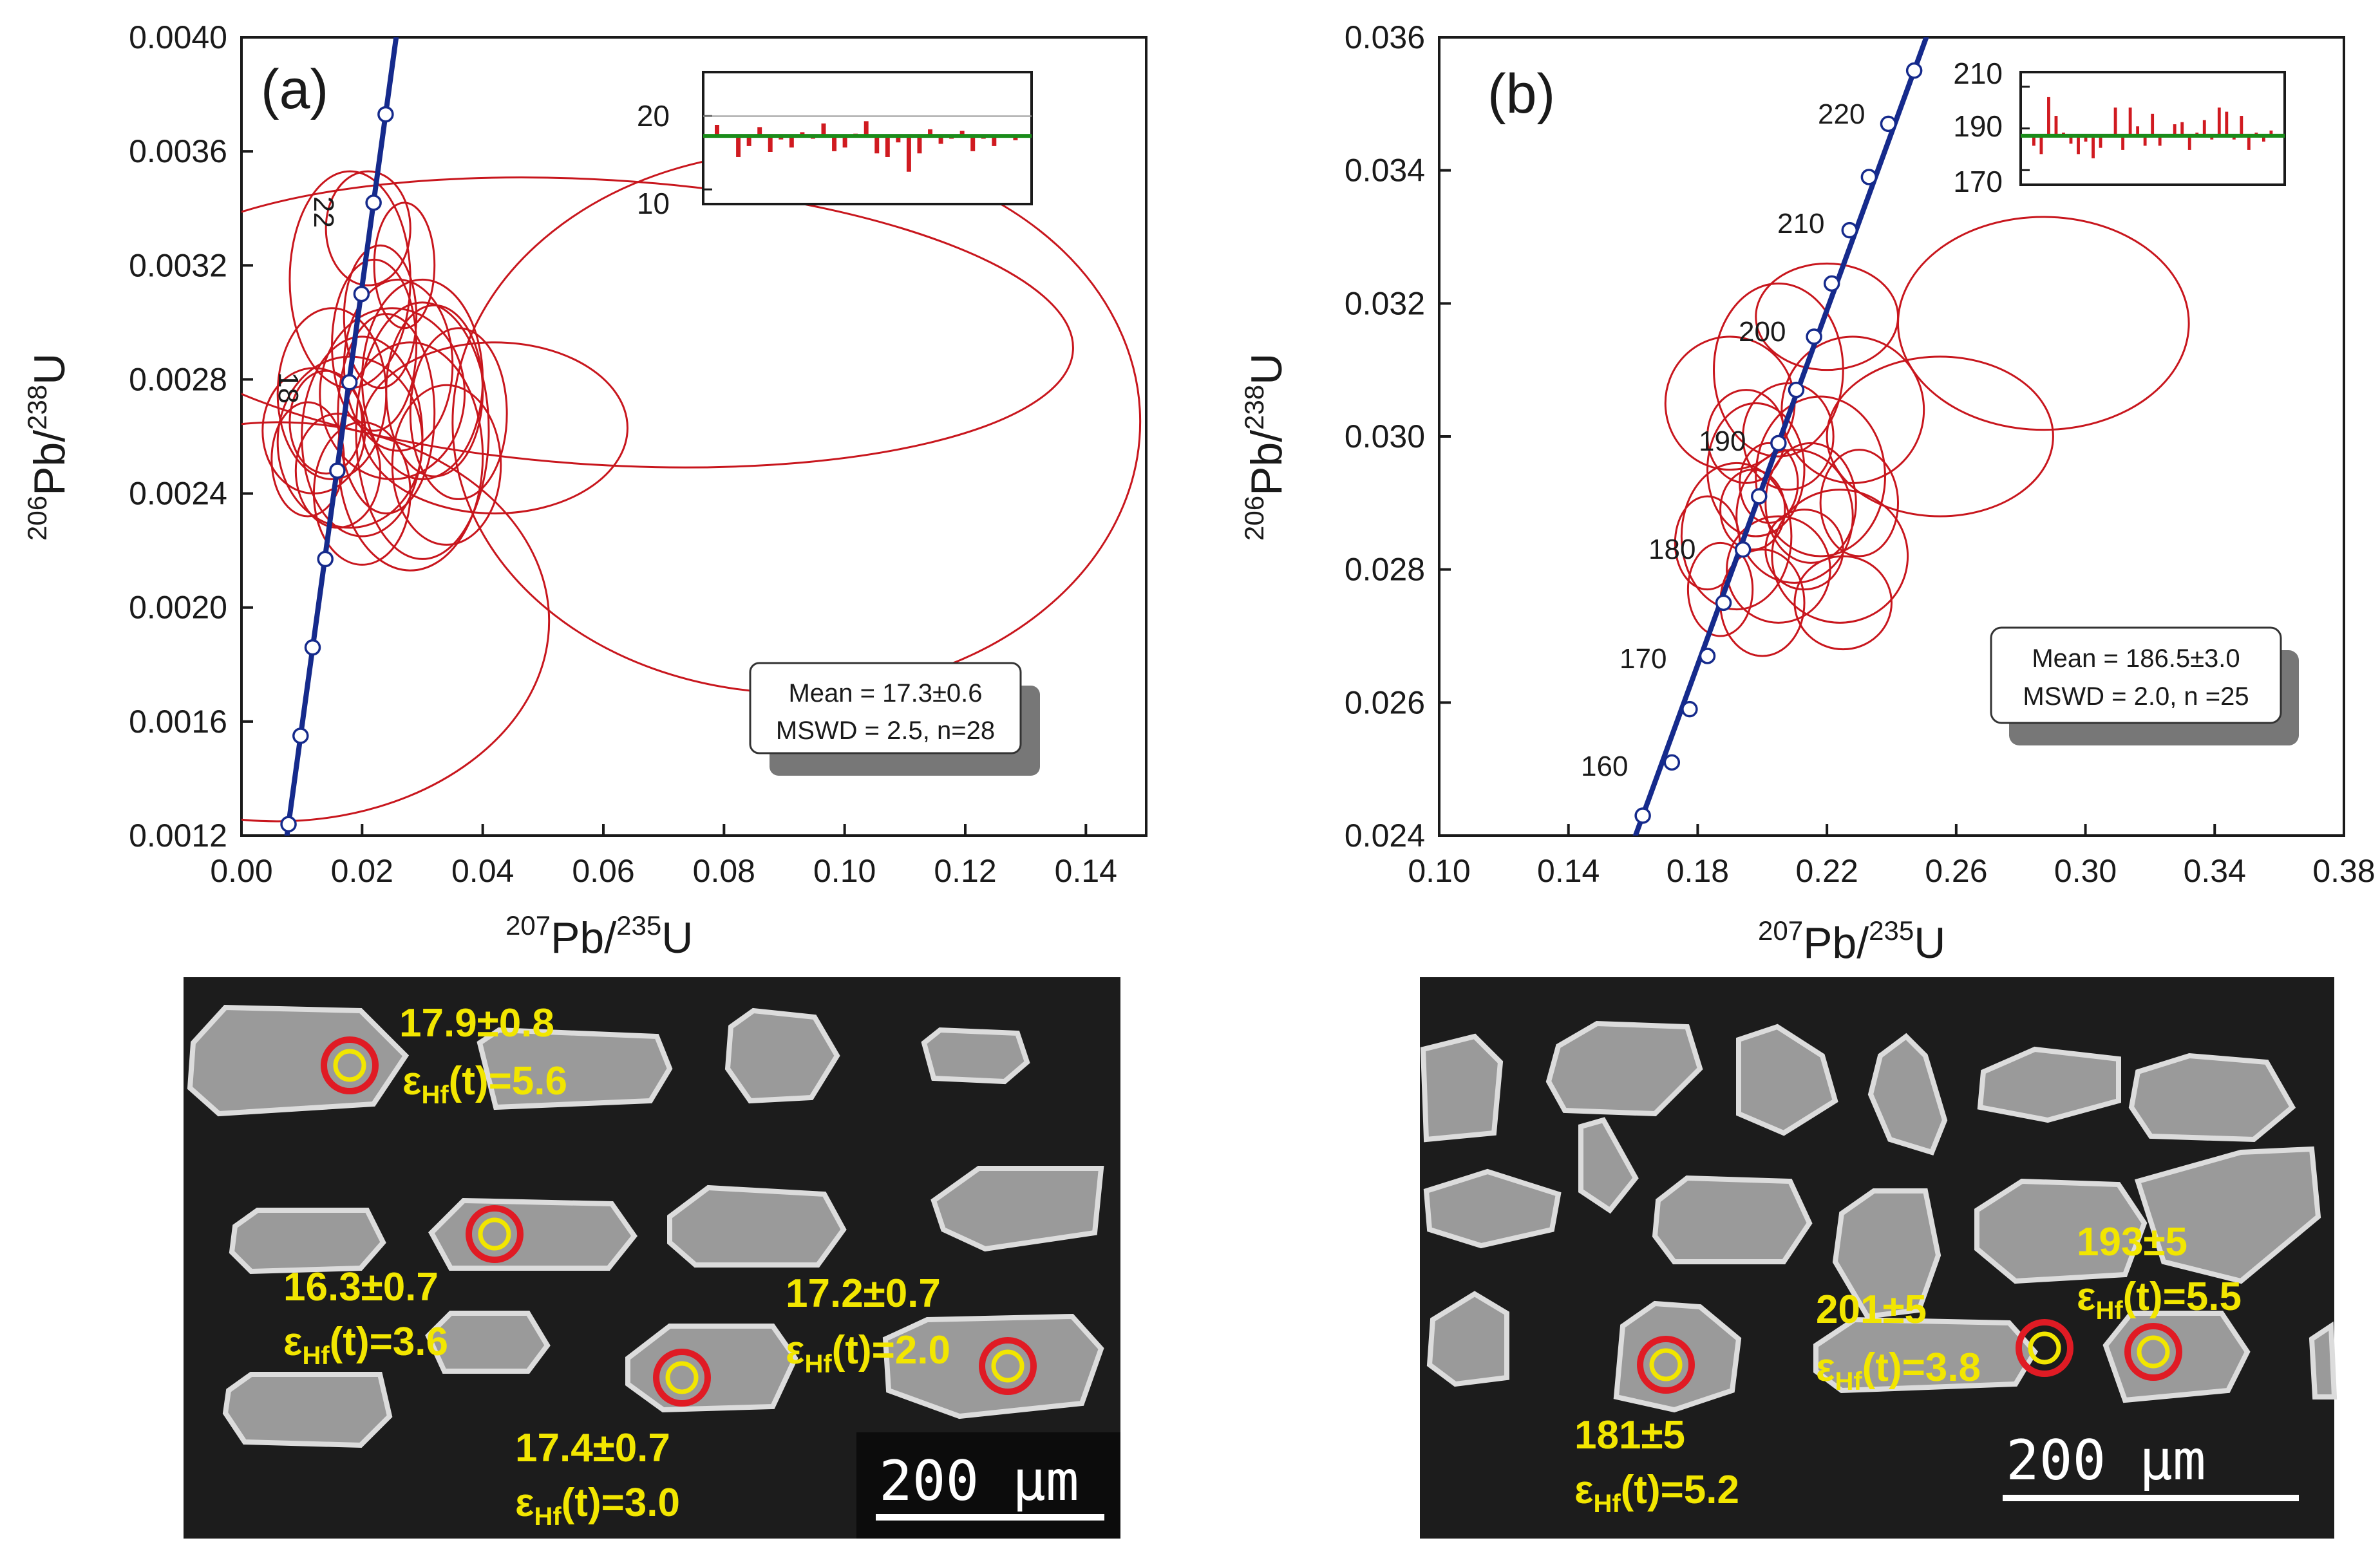 The image size is (2380, 1554). I want to click on y-tick-label: 0.0024, so click(178, 494).